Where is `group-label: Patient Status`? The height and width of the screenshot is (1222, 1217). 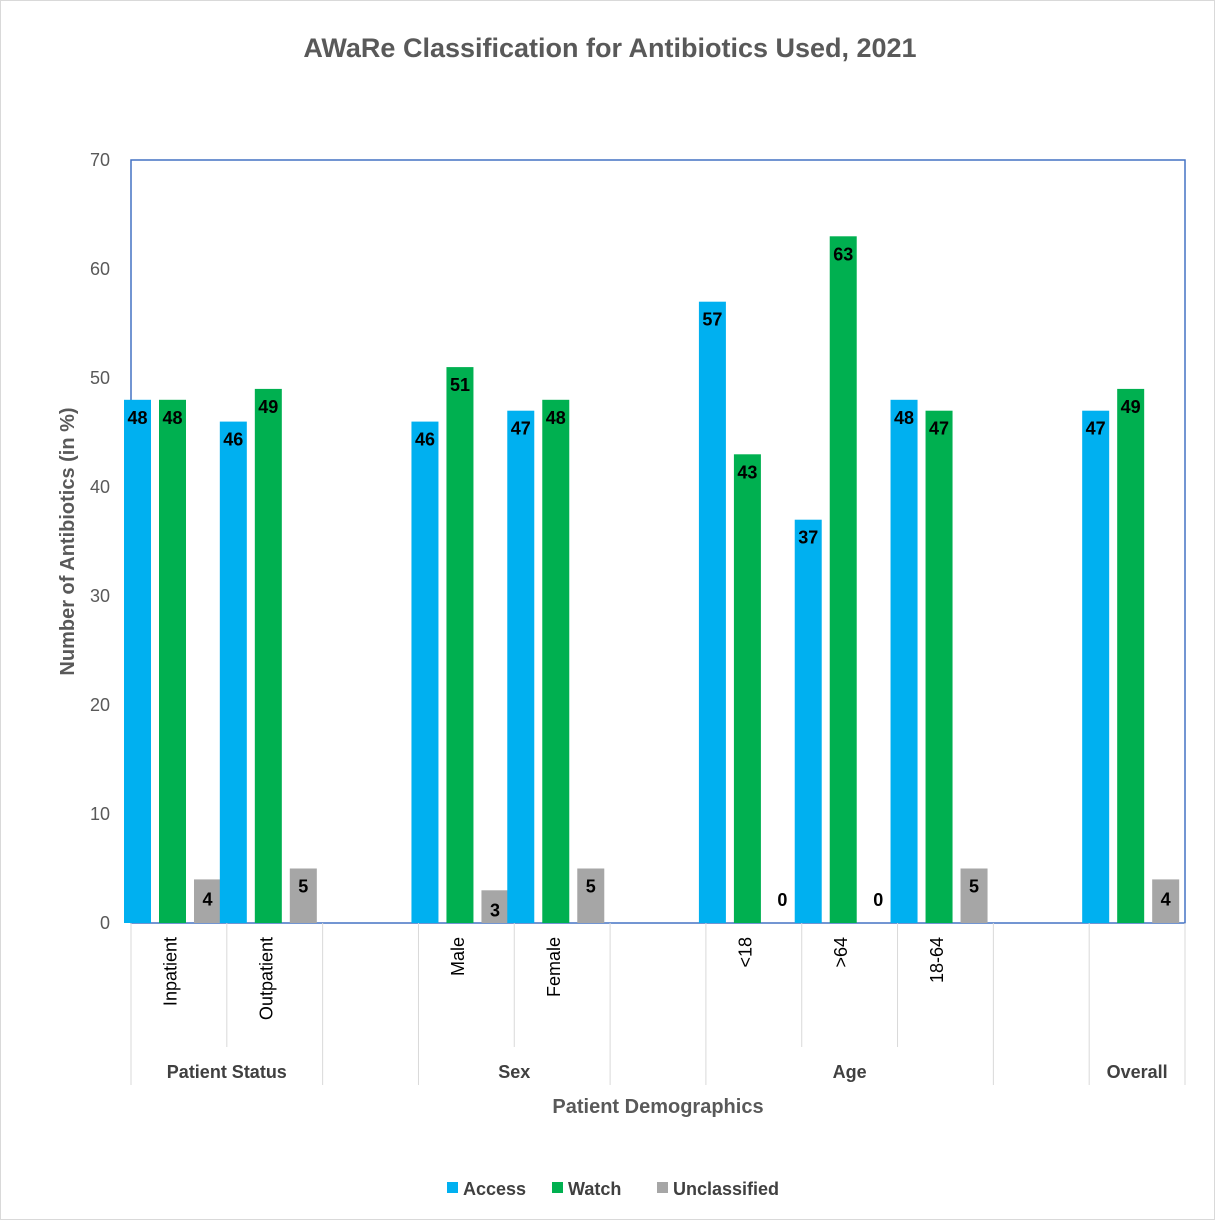 group-label: Patient Status is located at coordinates (227, 1072).